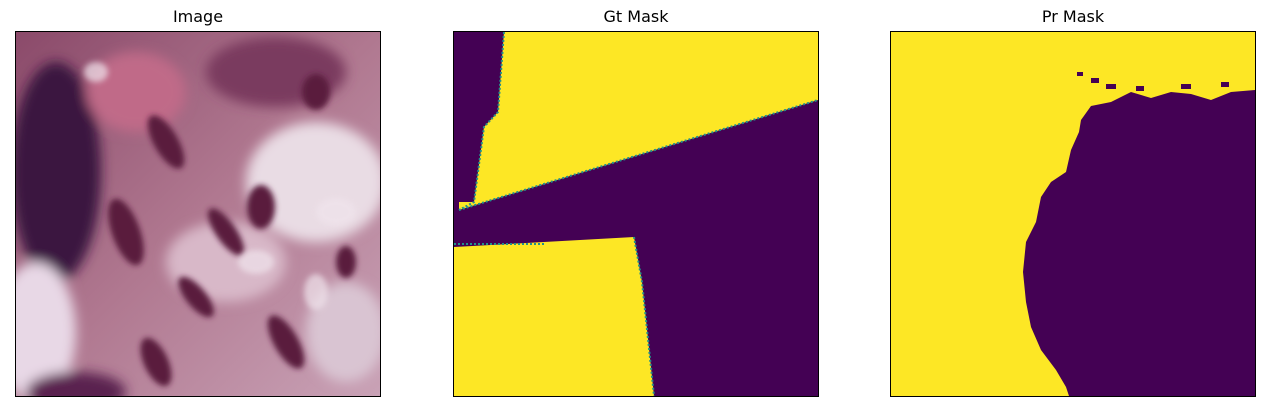 The image size is (1264, 411). What do you see at coordinates (636, 16) in the screenshot?
I see `panel-title-gt-mask: Gt Mask` at bounding box center [636, 16].